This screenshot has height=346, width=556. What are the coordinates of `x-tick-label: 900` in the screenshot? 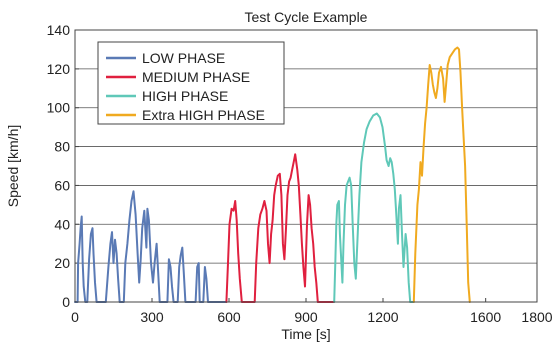 It's located at (306, 317).